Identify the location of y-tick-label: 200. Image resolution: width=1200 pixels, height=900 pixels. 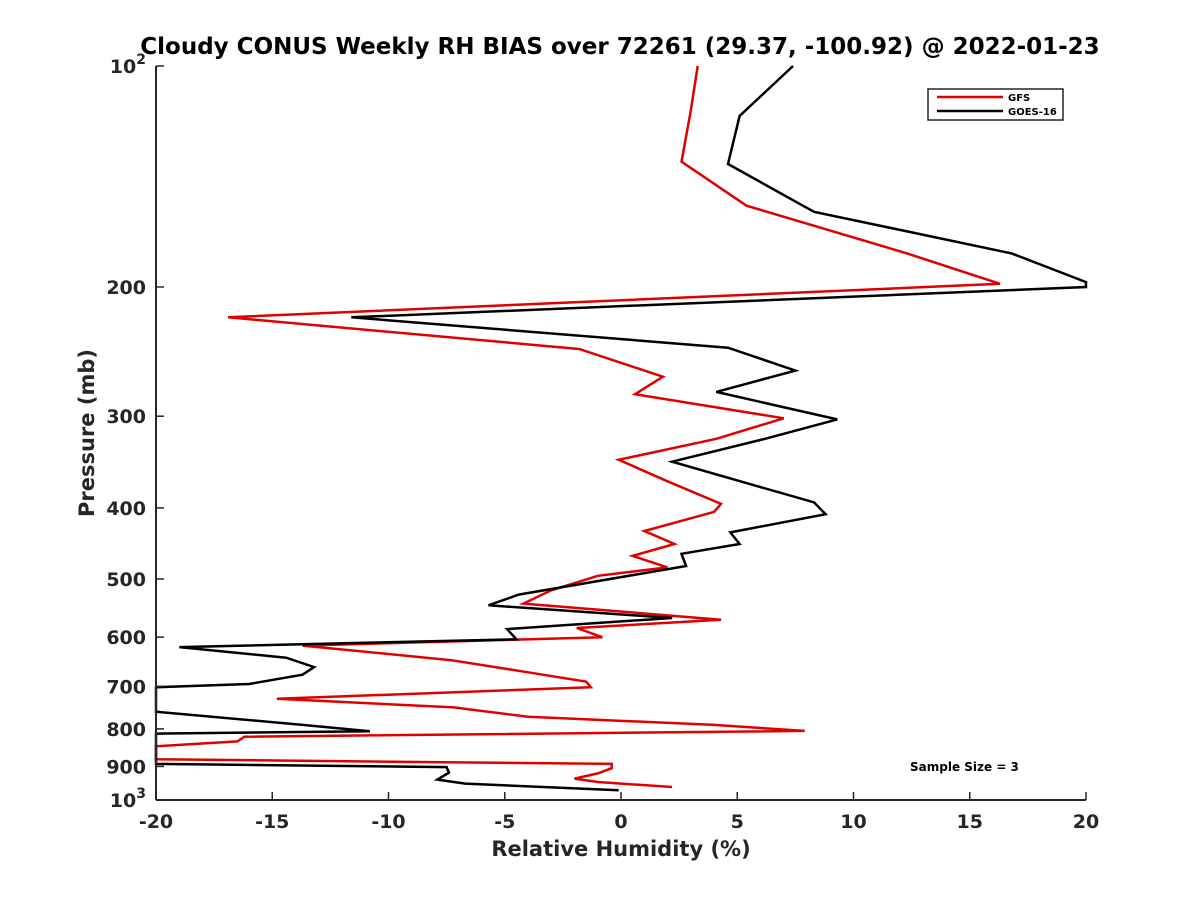
(126, 288).